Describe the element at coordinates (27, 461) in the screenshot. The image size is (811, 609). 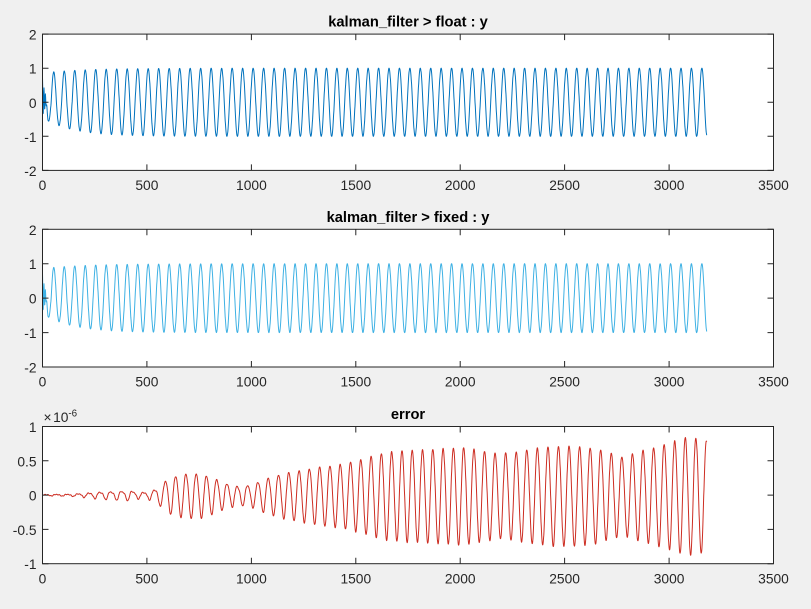
I see `svg-text: 0.5` at that location.